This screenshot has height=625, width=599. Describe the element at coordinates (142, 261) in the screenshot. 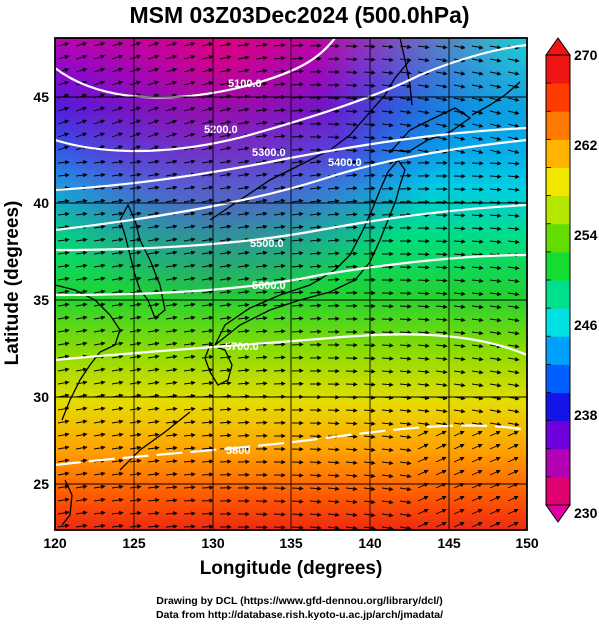

I see `coastline-korea` at that location.